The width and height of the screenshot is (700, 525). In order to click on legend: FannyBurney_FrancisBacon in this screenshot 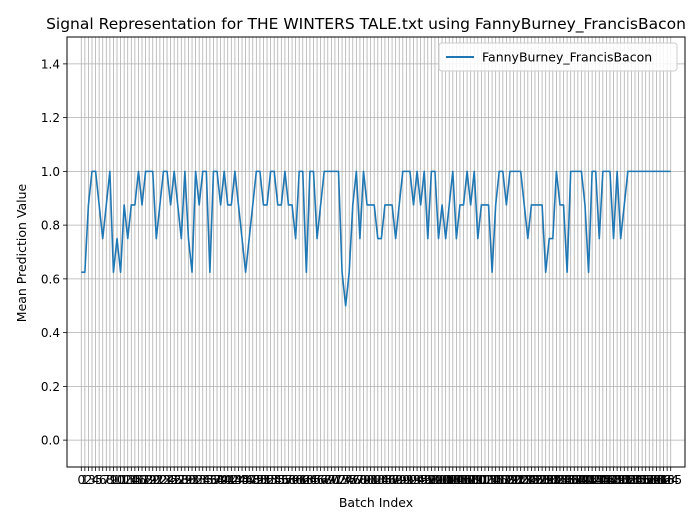, I will do `click(558, 57)`.